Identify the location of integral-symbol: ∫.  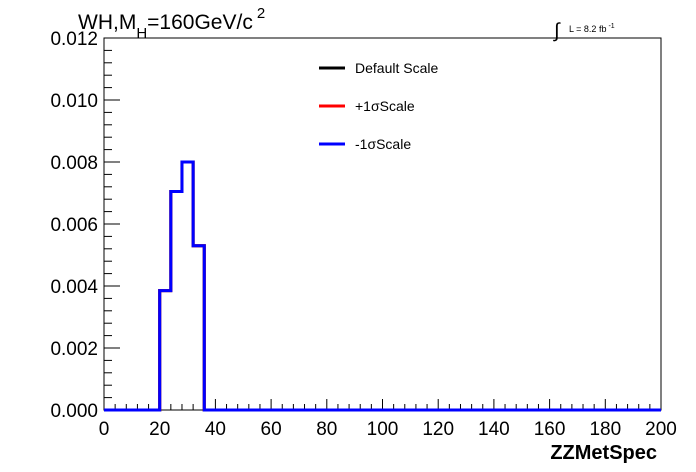
(557, 31).